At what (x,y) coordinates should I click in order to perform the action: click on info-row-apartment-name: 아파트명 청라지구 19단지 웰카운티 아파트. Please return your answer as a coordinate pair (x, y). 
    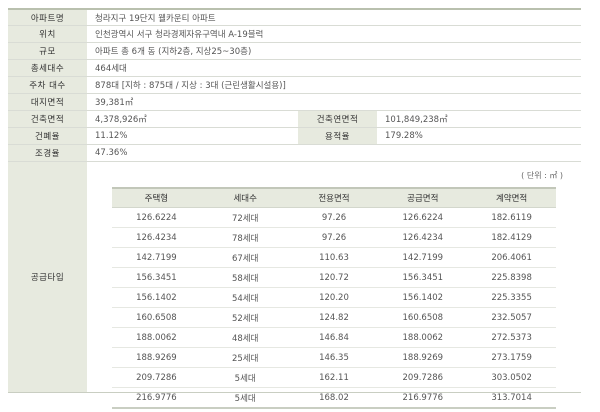
    Looking at the image, I should click on (295, 17).